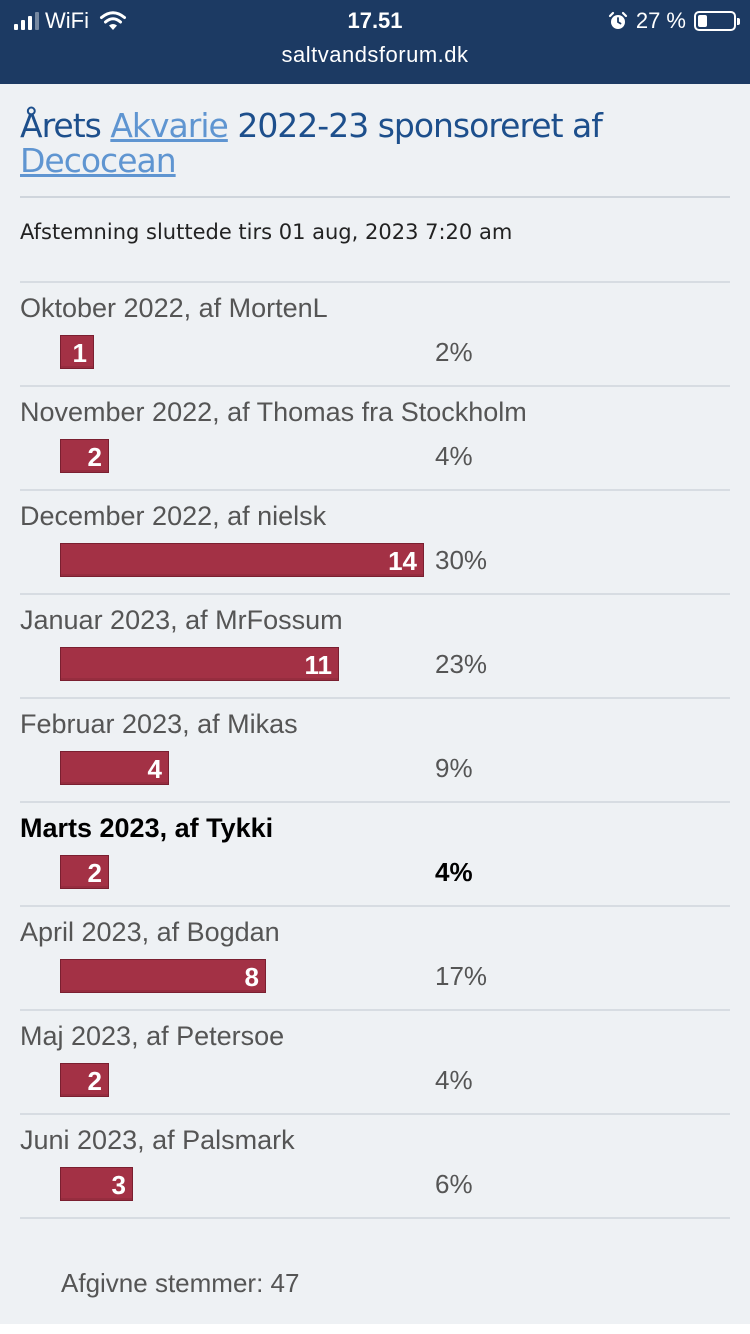  What do you see at coordinates (173, 516) in the screenshot?
I see `option-label: December 2022, af nielsk` at bounding box center [173, 516].